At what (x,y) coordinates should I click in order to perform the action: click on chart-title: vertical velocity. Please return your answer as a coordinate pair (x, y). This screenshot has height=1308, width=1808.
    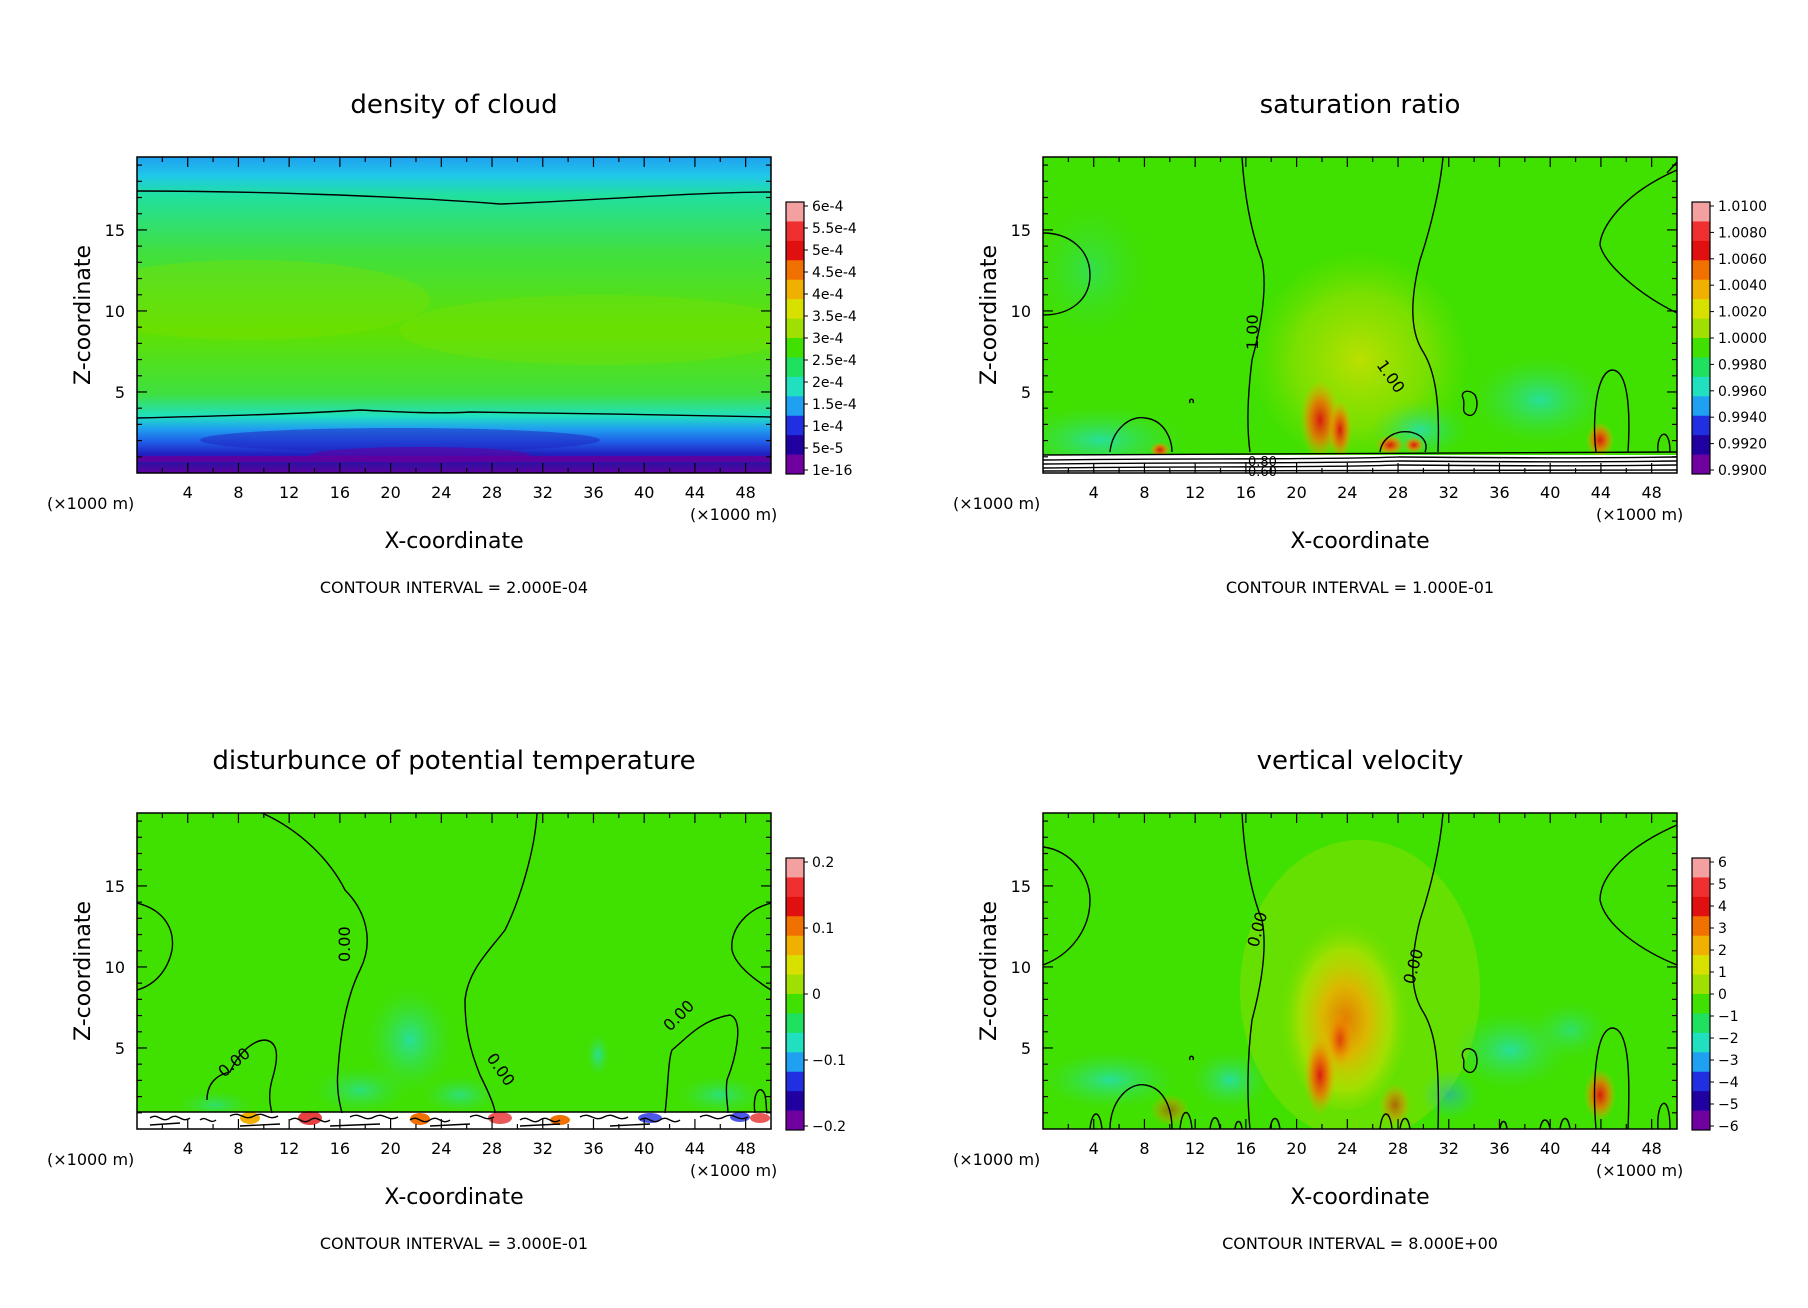
    Looking at the image, I should click on (1360, 761).